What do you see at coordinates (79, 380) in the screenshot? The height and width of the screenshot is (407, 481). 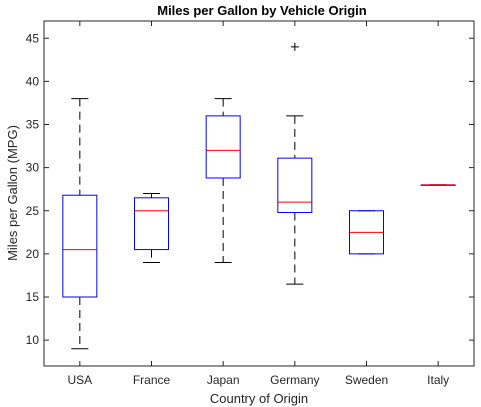 I see `x-tick-label: USA` at bounding box center [79, 380].